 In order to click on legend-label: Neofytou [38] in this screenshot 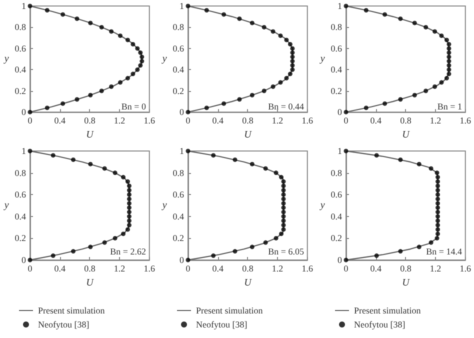, I will do `click(222, 325)`.